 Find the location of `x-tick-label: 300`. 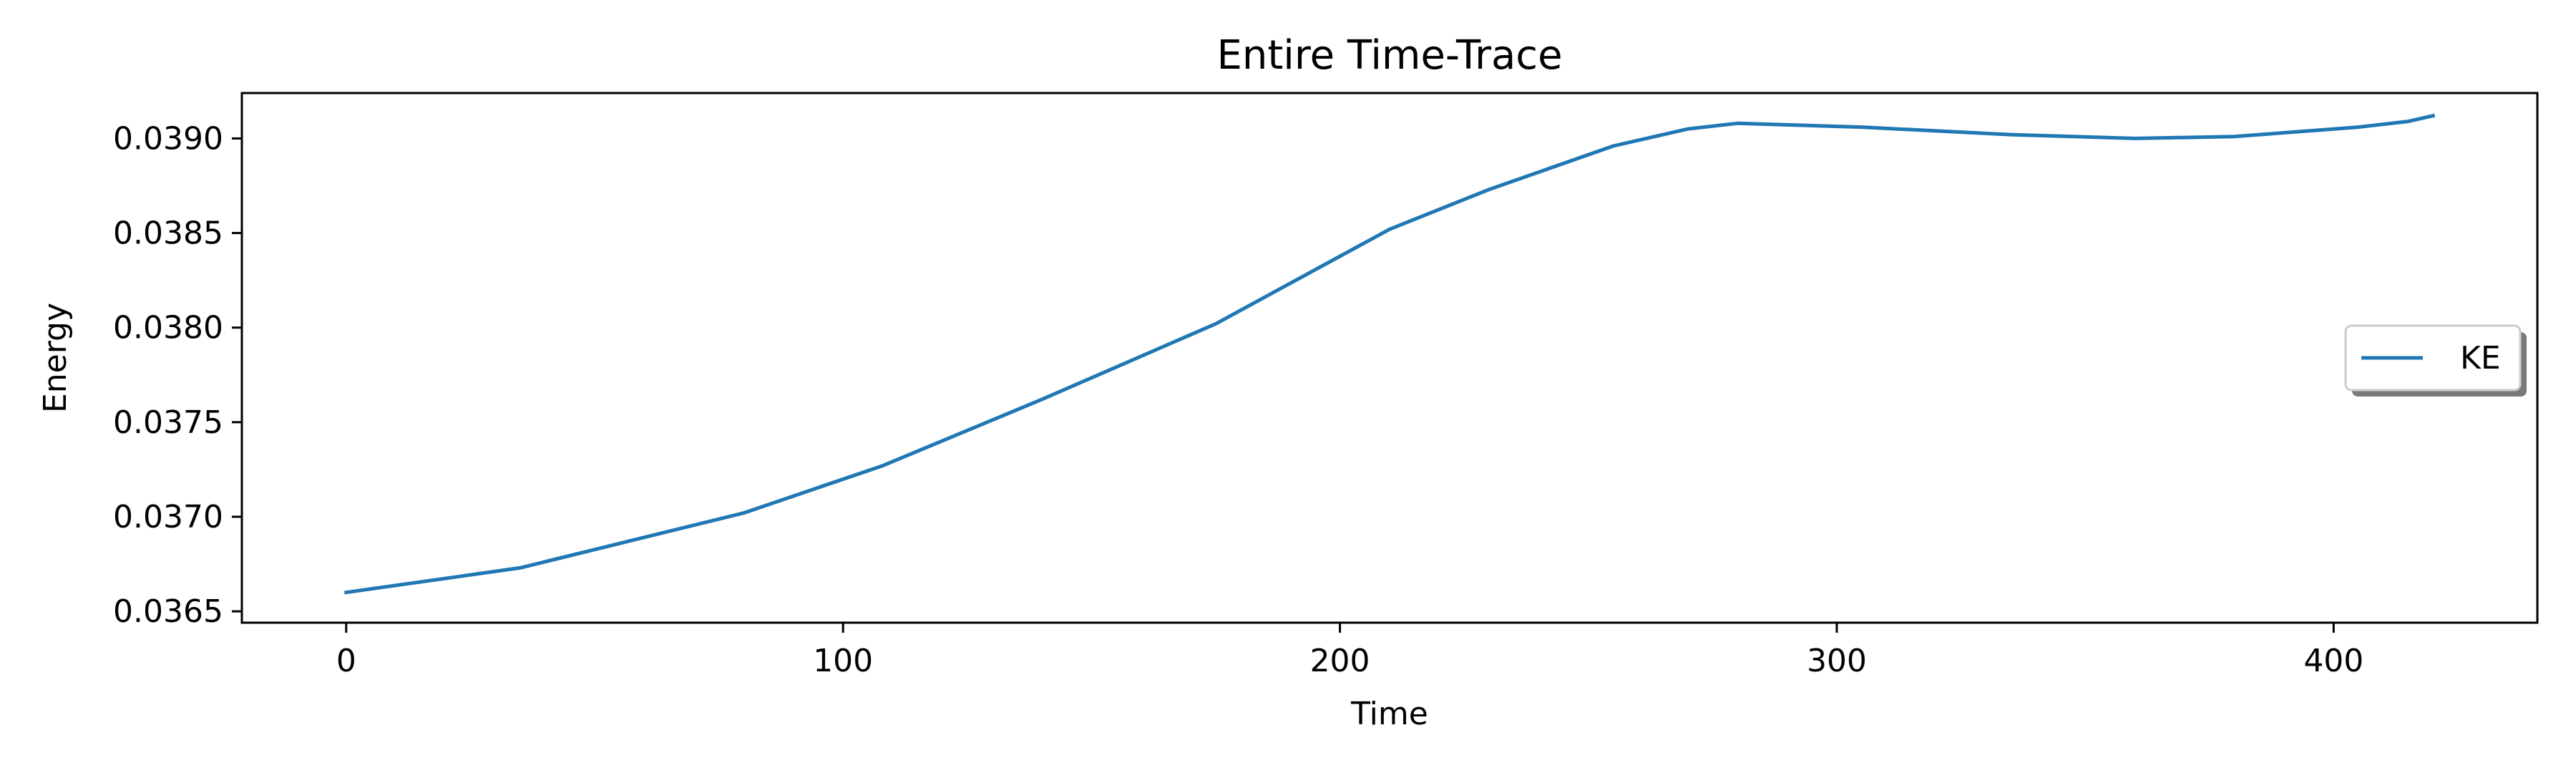

x-tick-label: 300 is located at coordinates (1837, 661).